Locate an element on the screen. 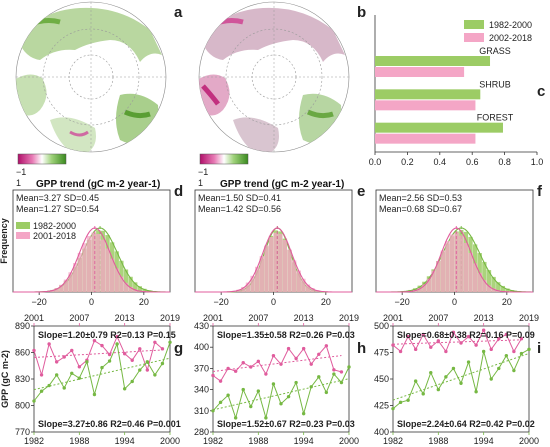 The image size is (550, 447). chart-g-top-stats: Slope=1.20±0.79 R2=0.13 P=0.15 is located at coordinates (107, 335).